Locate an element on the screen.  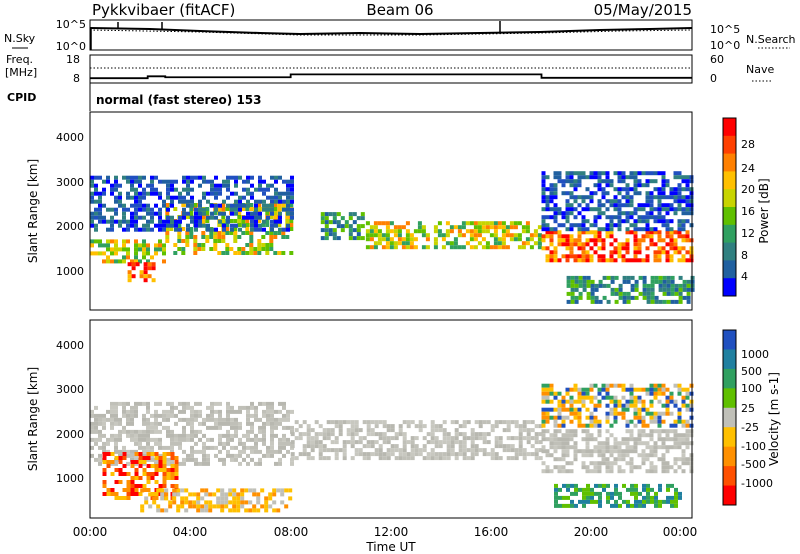
velocity-cb-tick-100: 100 is located at coordinates (751, 388).